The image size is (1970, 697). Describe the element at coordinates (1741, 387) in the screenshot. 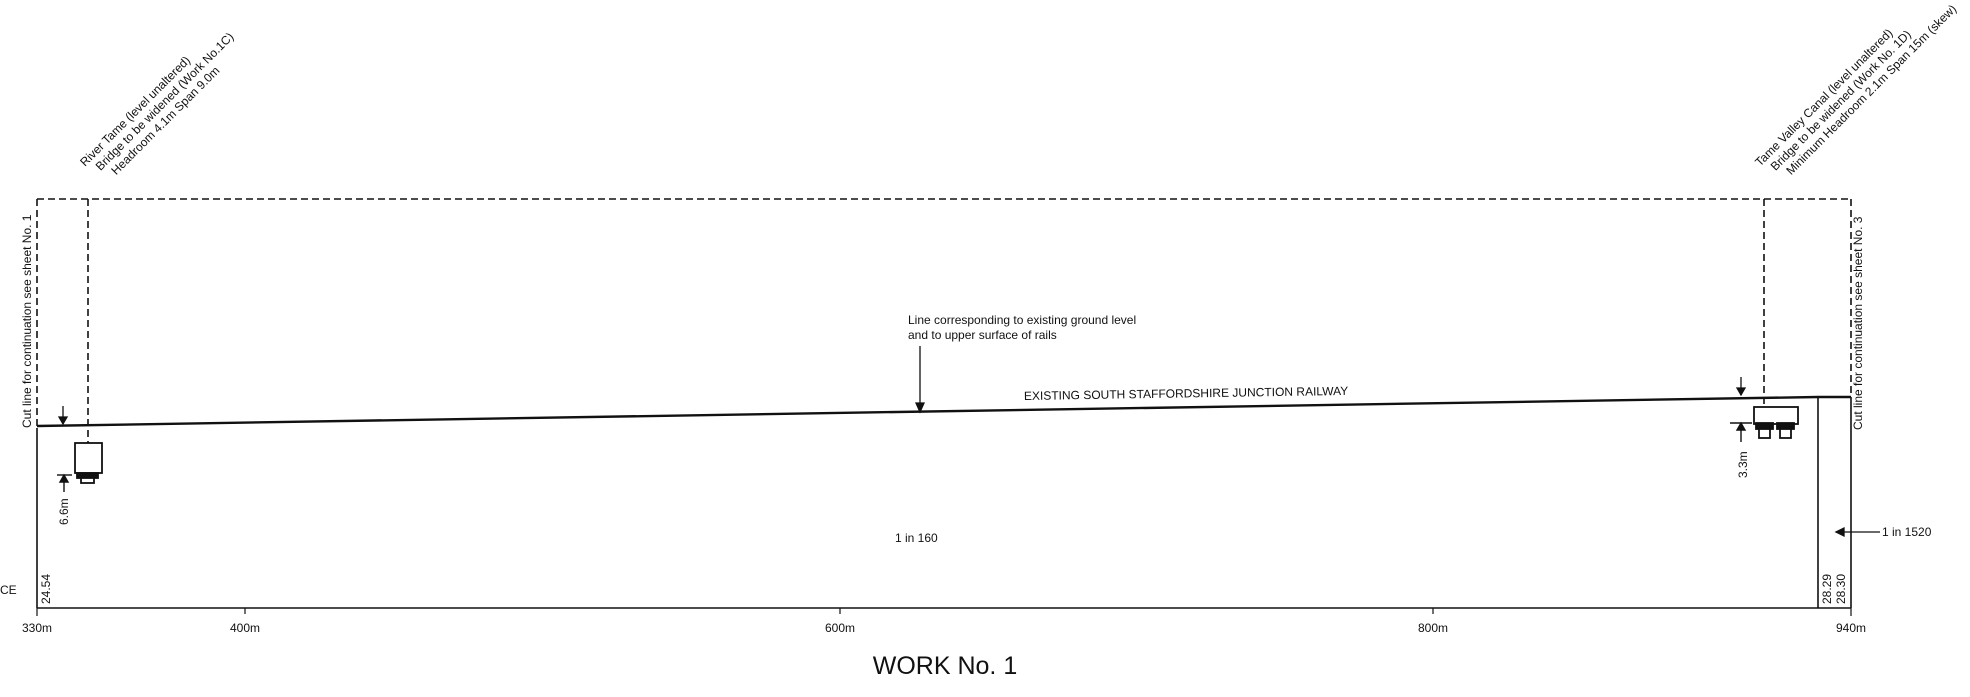

I see `right-level-tick` at that location.